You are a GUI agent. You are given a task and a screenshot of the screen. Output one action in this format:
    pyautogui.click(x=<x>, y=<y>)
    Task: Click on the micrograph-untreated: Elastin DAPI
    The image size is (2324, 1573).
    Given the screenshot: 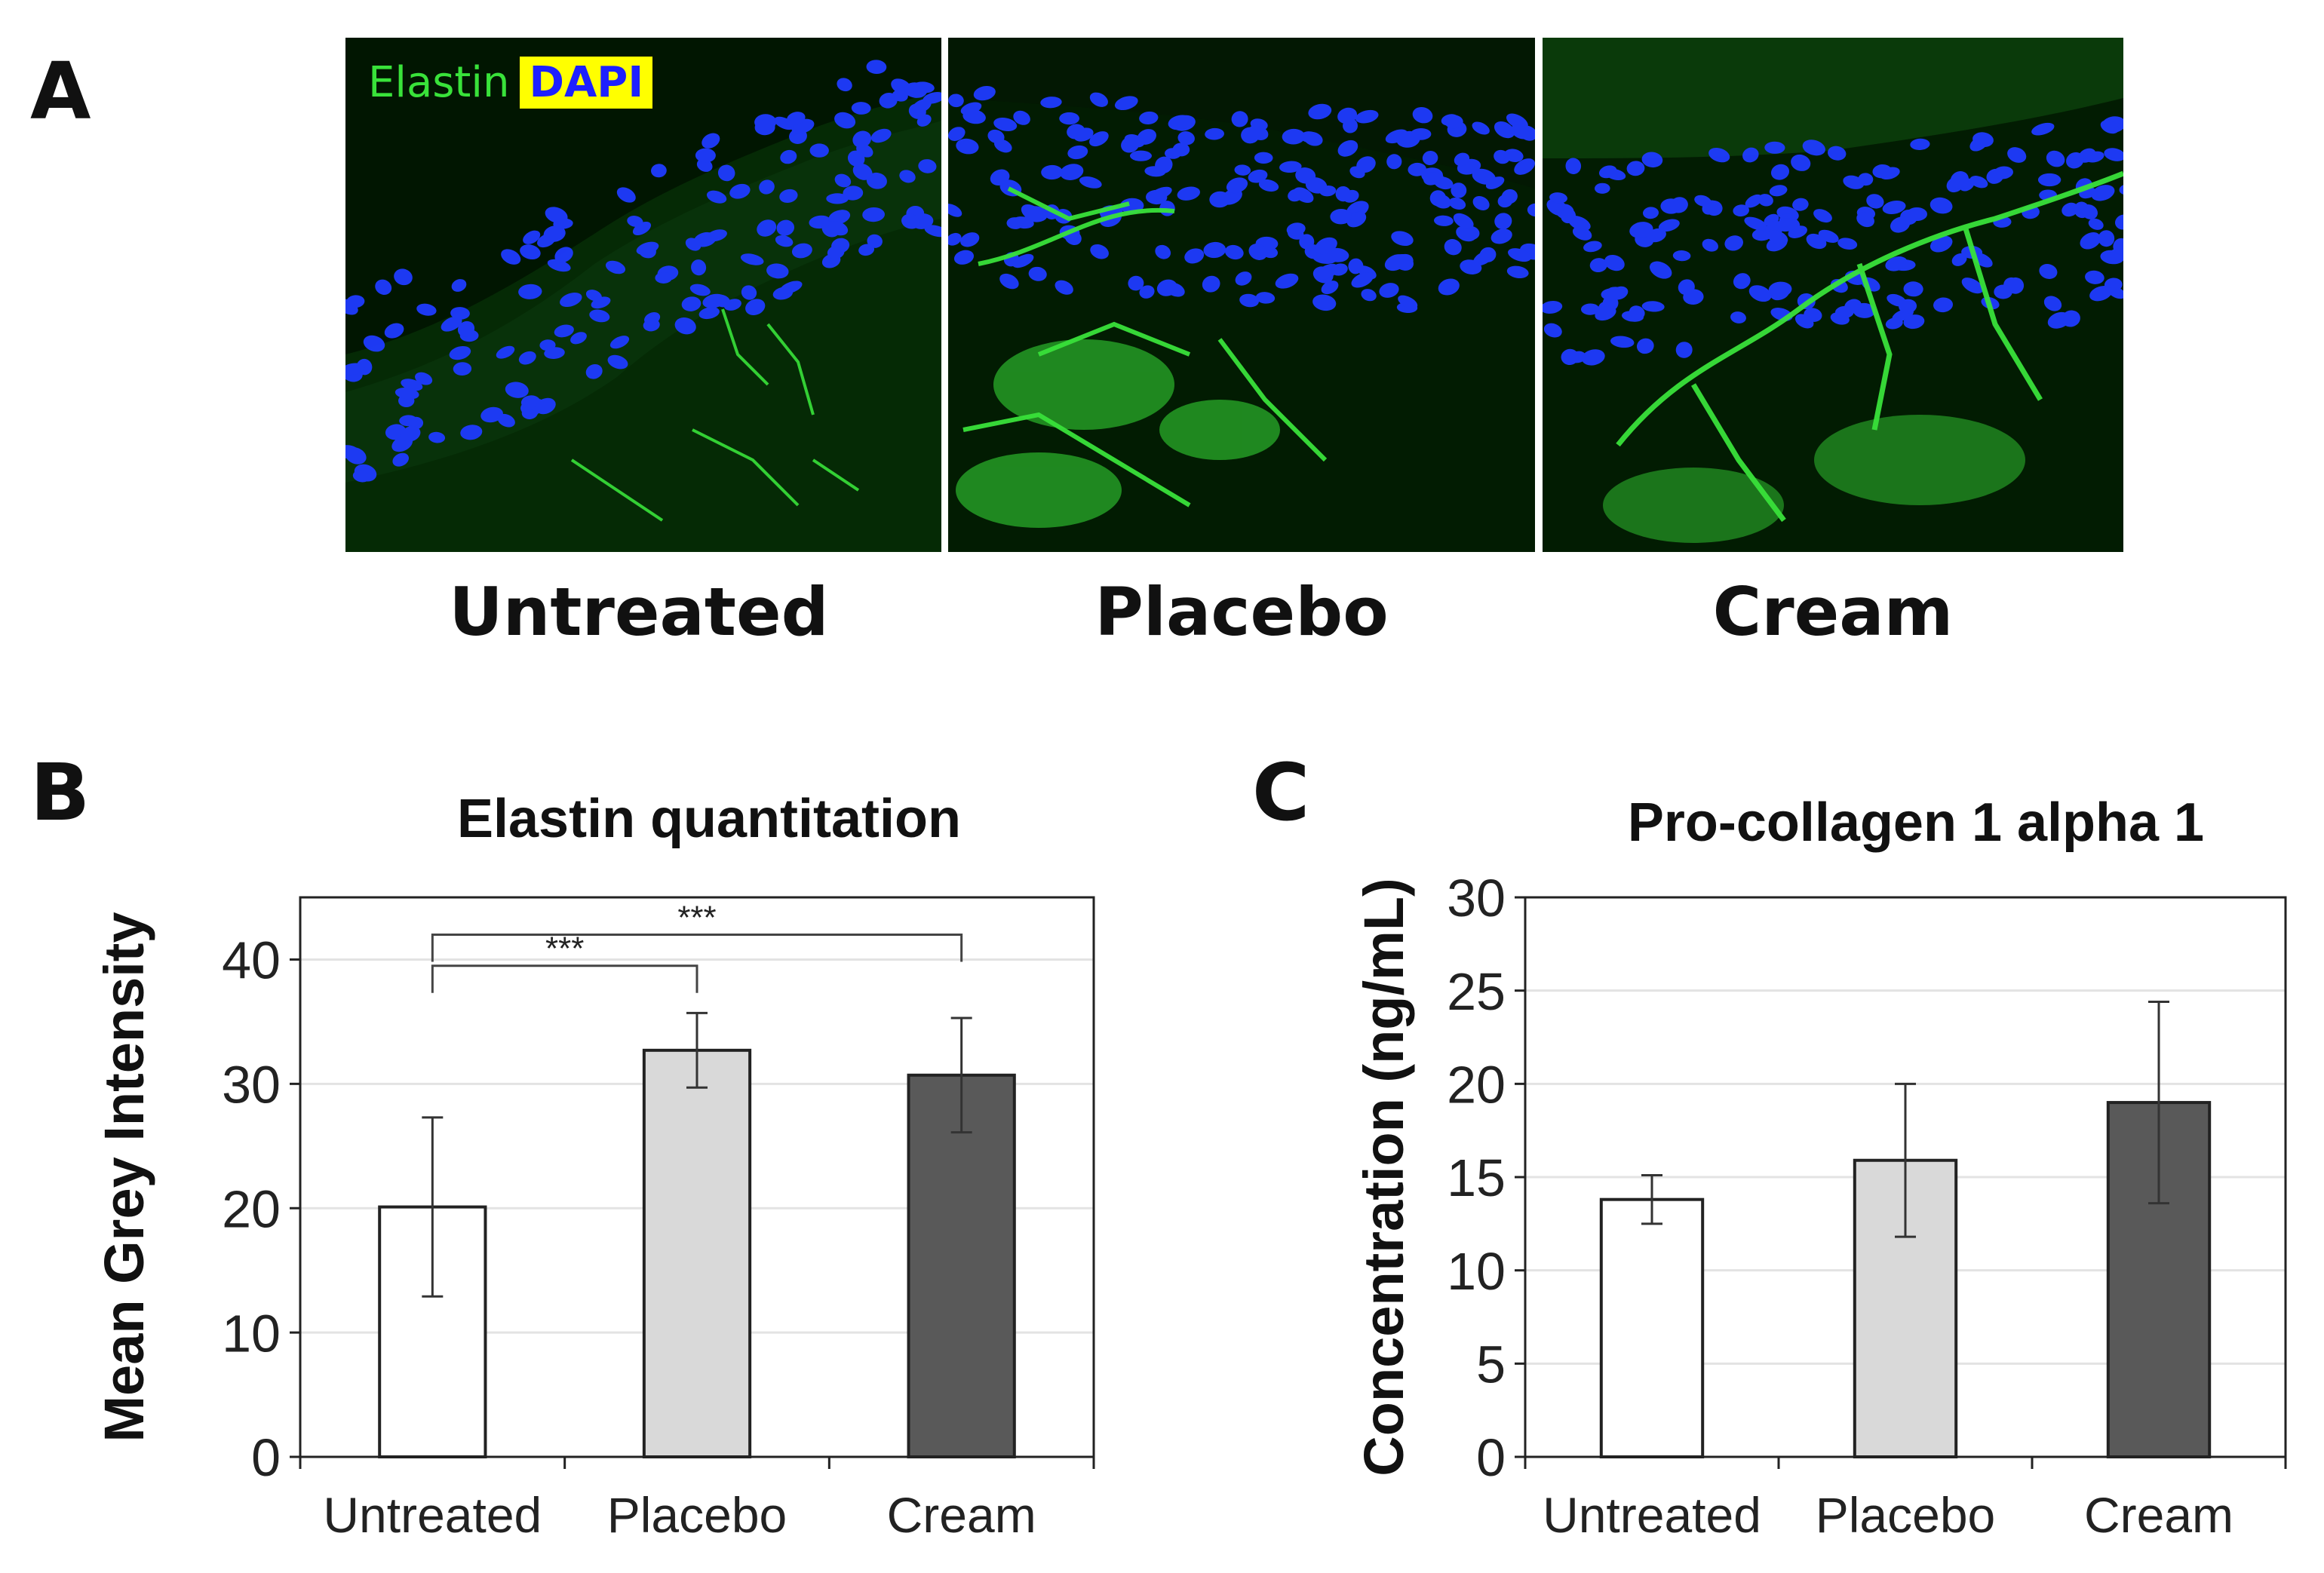 What is the action you would take?
    pyautogui.click(x=643, y=295)
    